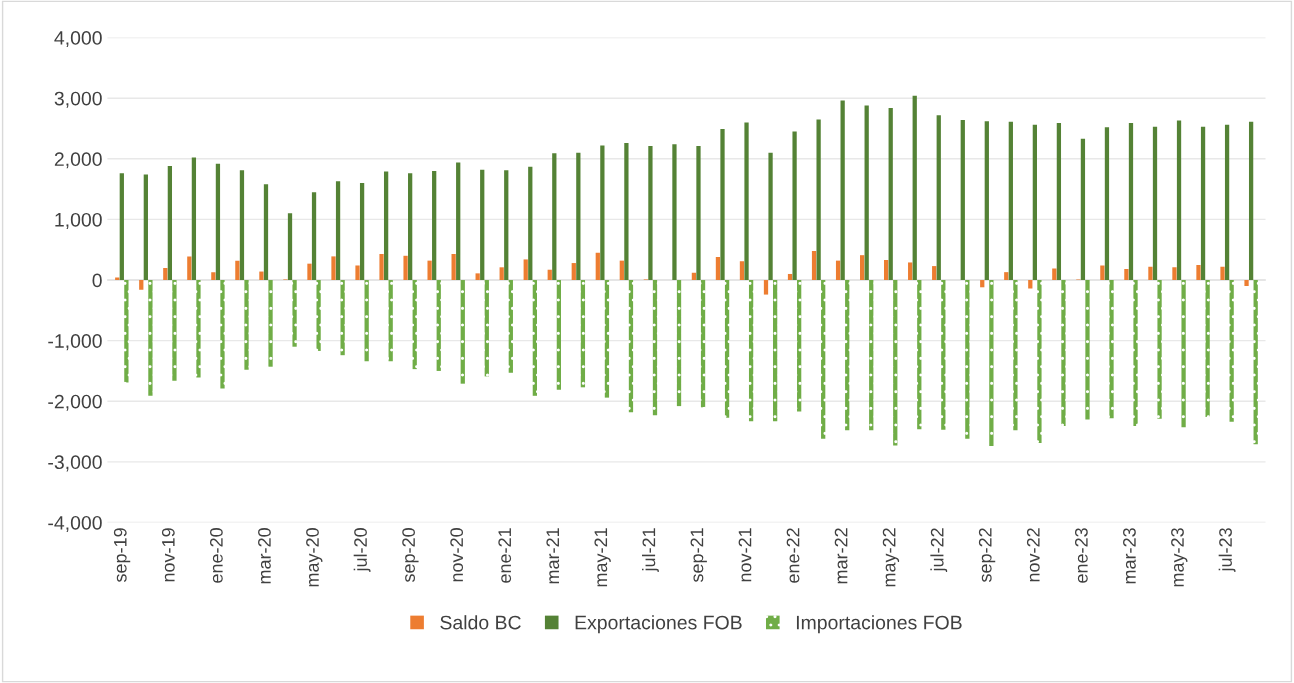  Describe the element at coordinates (122, 555) in the screenshot. I see `x-tick-label: sep-19` at that location.